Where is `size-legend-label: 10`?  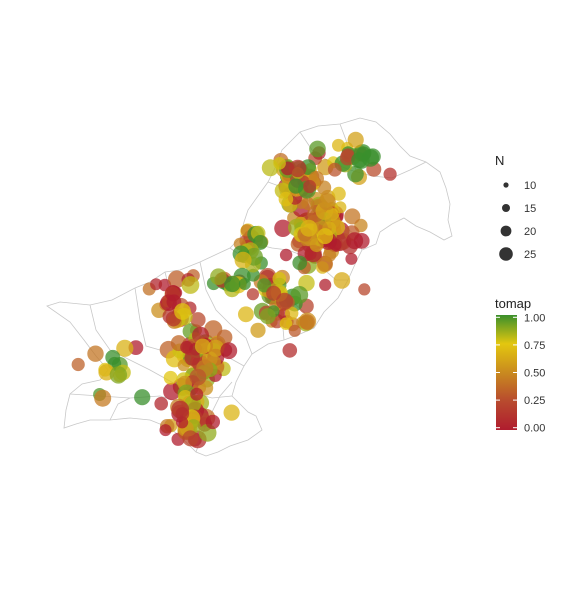 size-legend-label: 10 is located at coordinates (530, 186).